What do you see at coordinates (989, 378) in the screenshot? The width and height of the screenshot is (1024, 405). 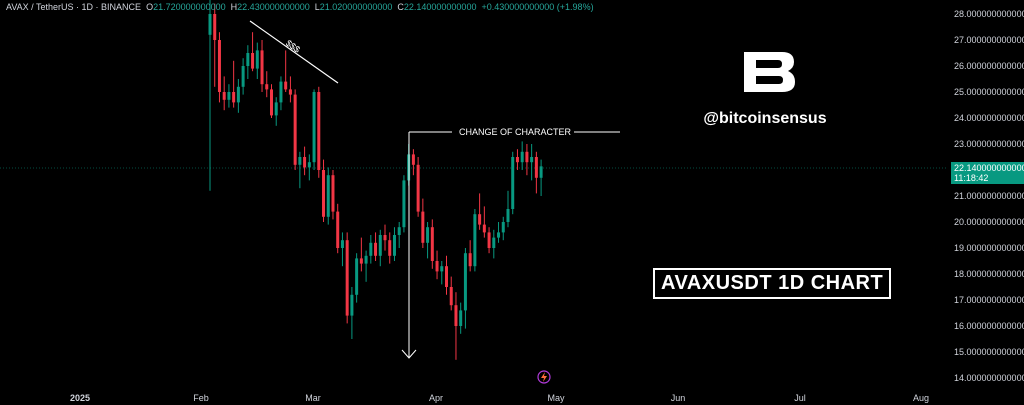 I see `price-axis-label: 14.000000000000` at bounding box center [989, 378].